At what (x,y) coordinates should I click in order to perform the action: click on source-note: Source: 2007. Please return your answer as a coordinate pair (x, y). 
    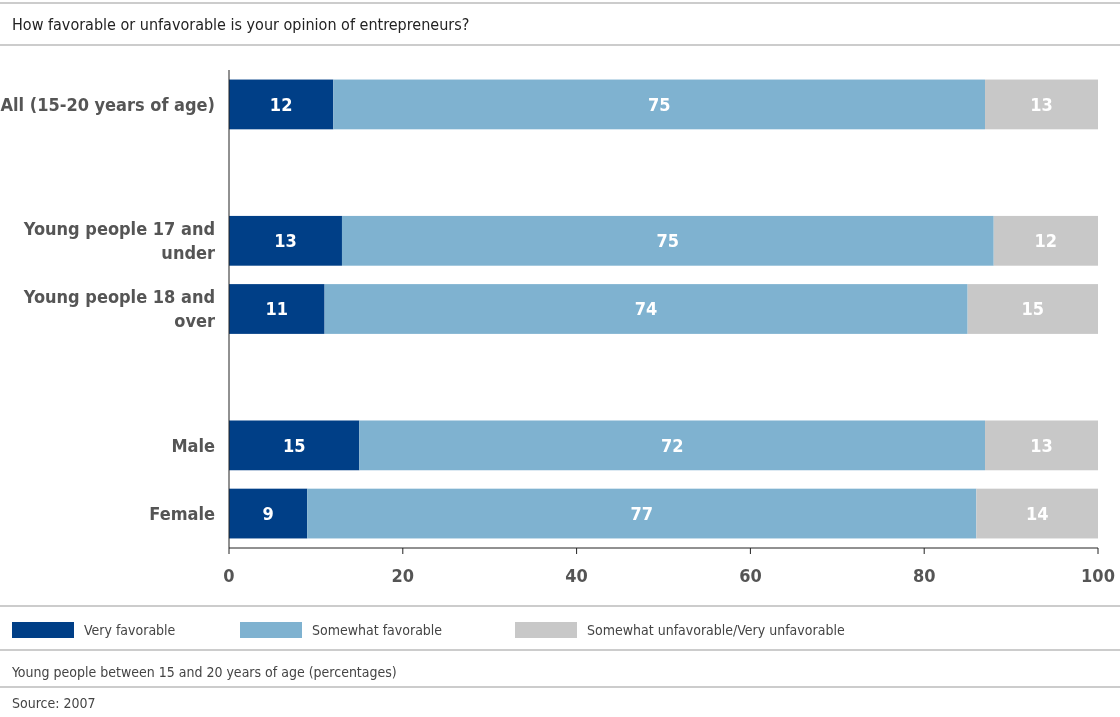
    Looking at the image, I should click on (54, 702).